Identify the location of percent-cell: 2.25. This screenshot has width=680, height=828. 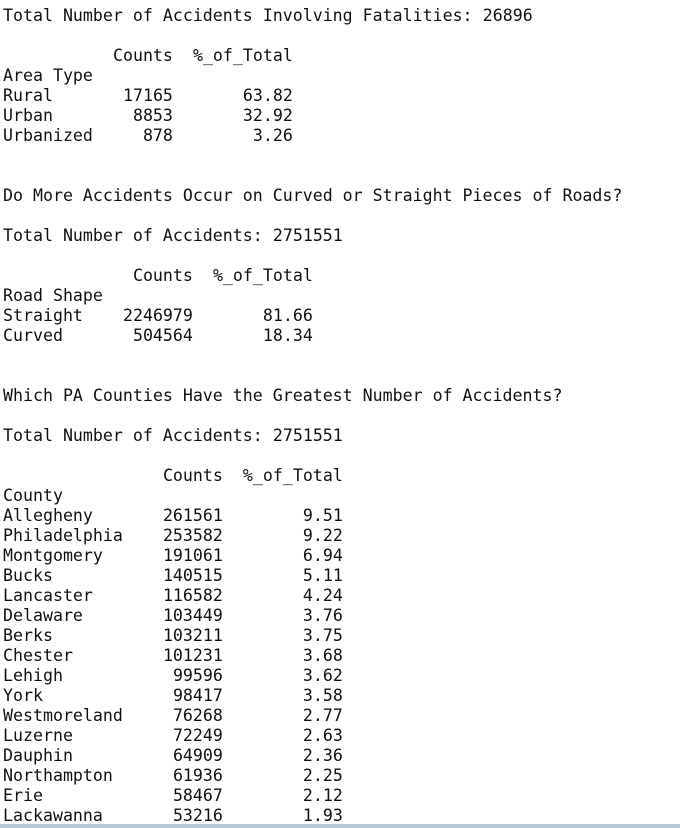
(322, 775).